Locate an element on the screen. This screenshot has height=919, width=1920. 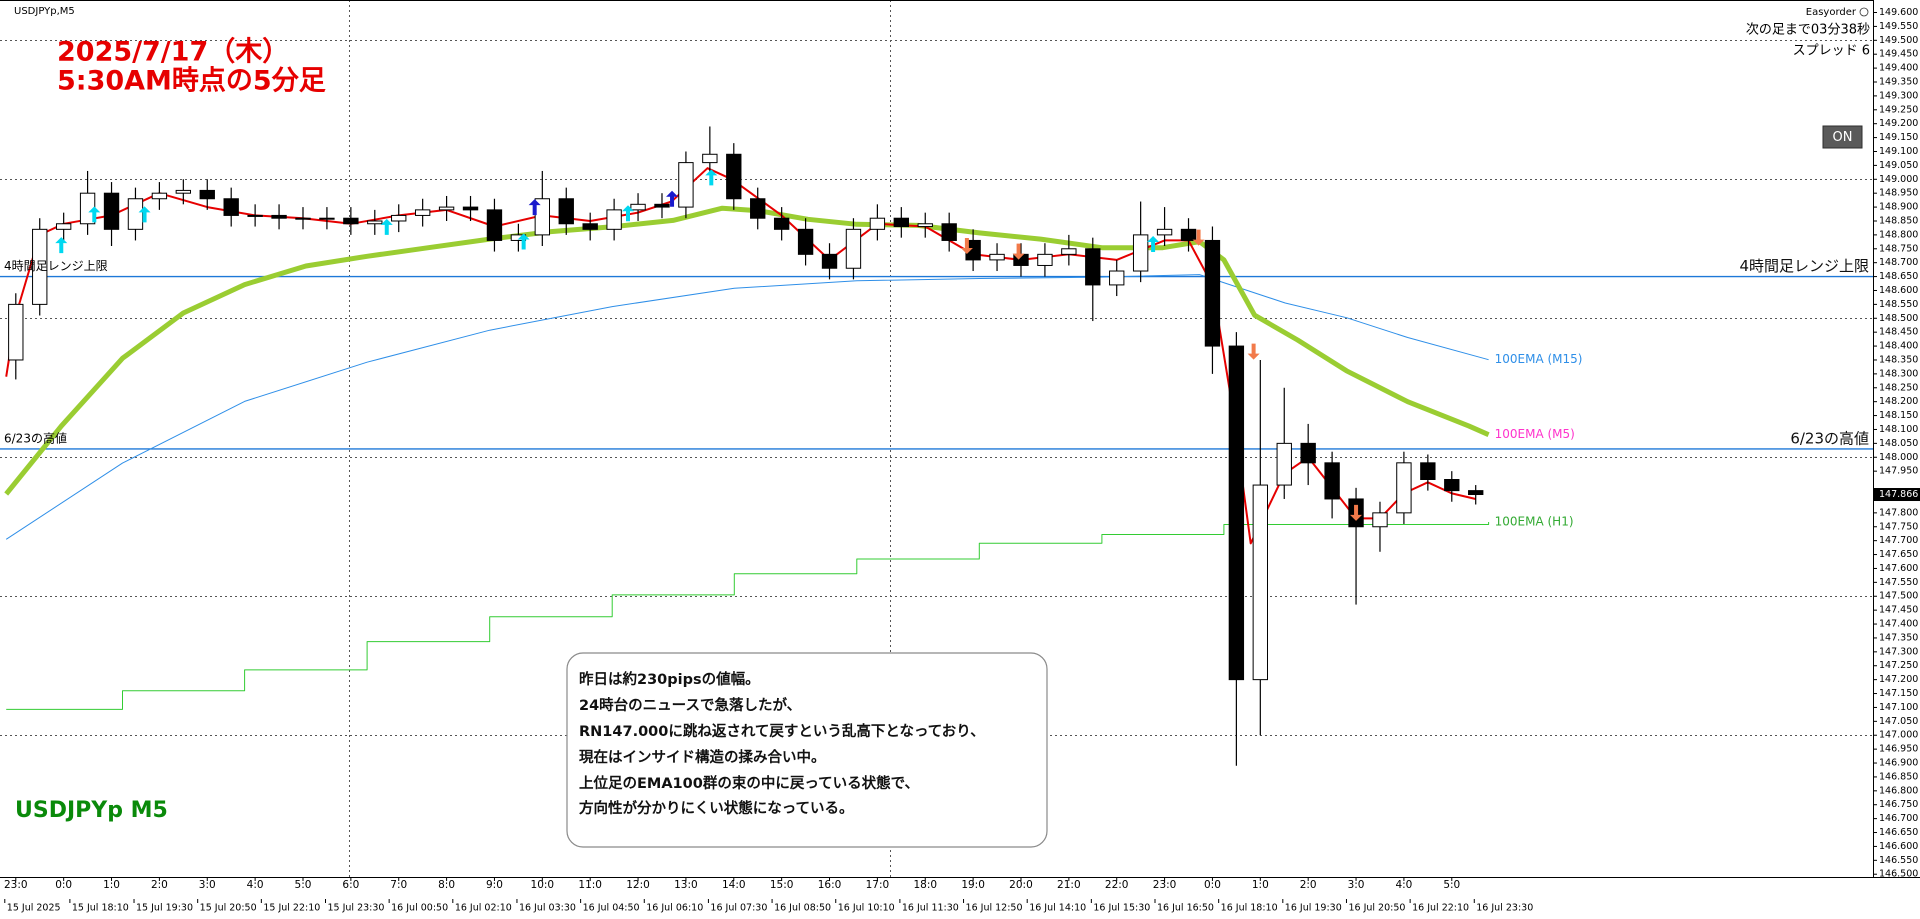
y-tick-label: 147.600 is located at coordinates (1898, 568).